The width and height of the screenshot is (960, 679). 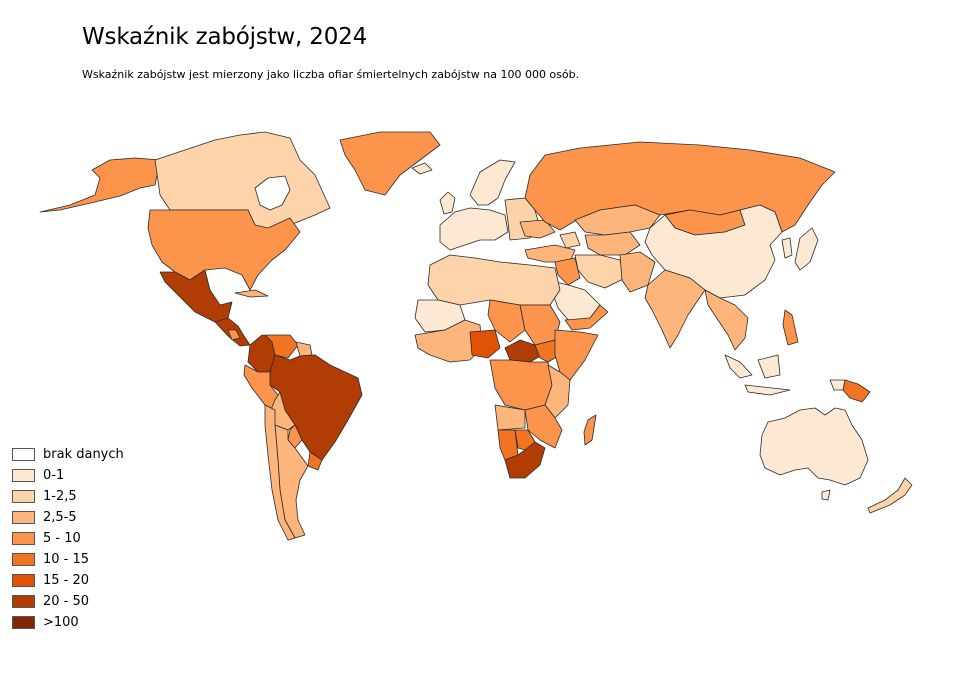 I want to click on map-title: Wskaźnik zabójstw, 2024, so click(x=225, y=37).